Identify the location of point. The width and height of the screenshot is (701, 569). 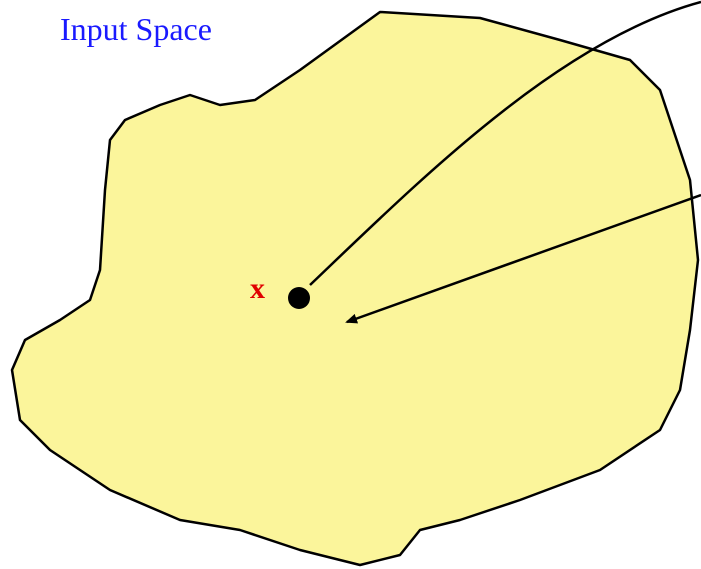
(299, 298).